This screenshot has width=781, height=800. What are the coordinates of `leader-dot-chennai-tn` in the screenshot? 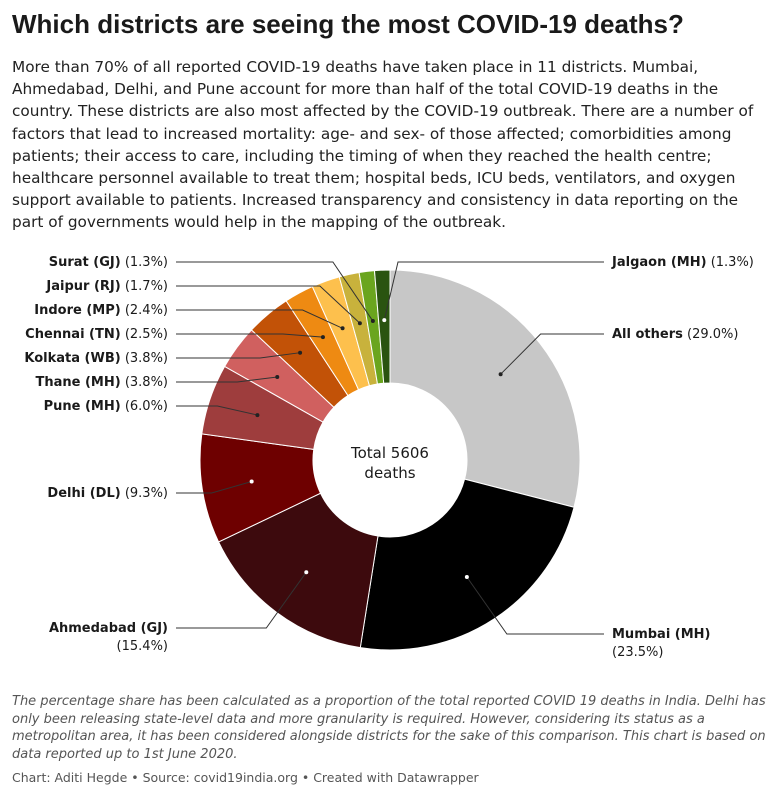 It's located at (322, 337).